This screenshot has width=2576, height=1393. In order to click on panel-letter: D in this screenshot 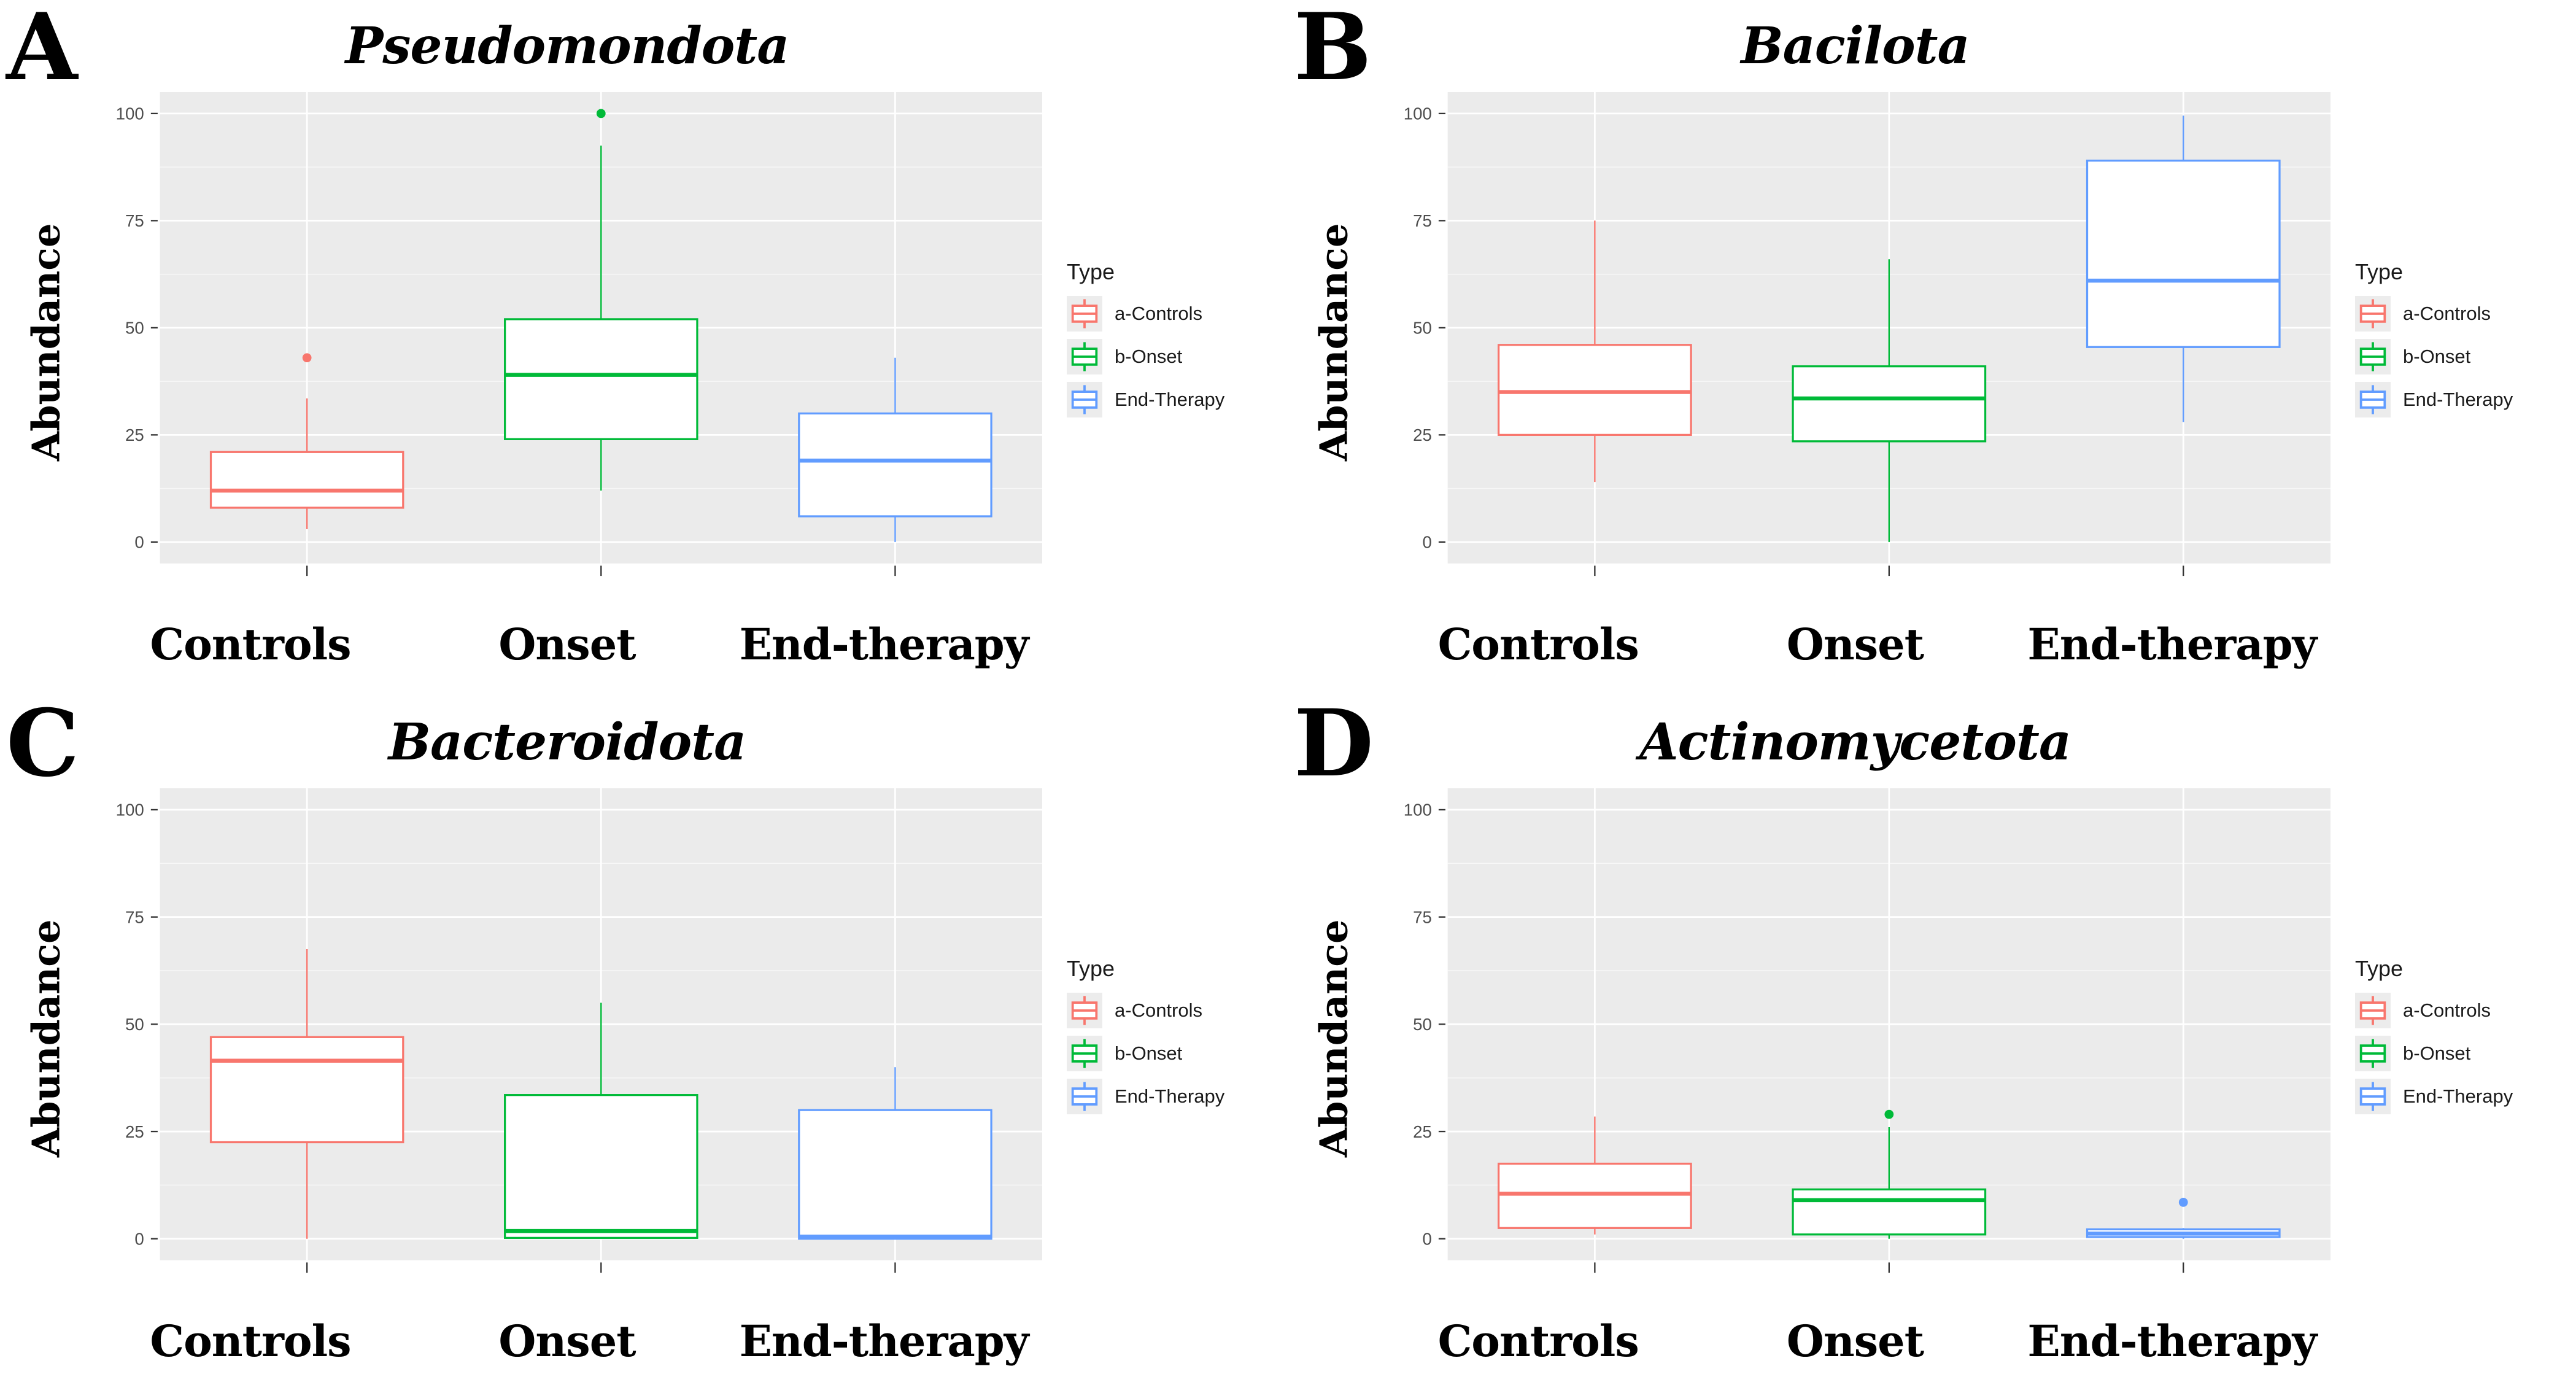, I will do `click(1334, 743)`.